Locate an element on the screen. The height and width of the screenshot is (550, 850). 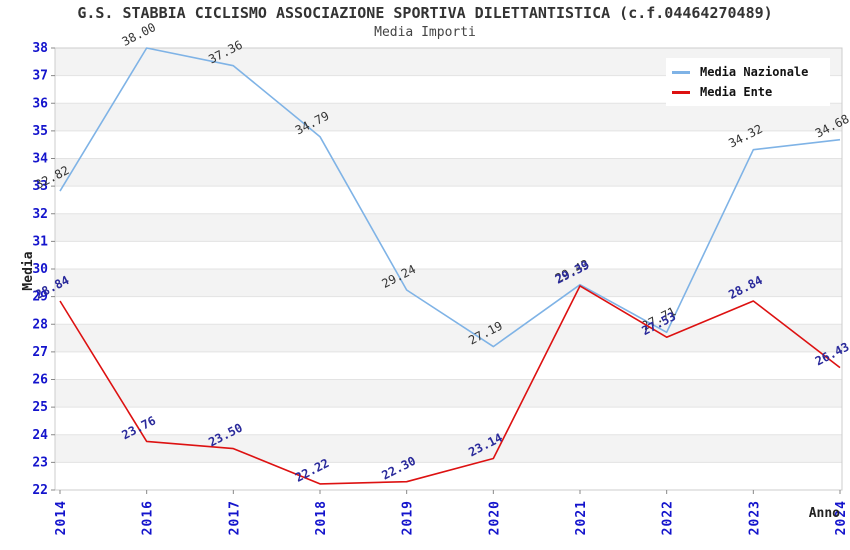
y-tick-label: 36 is located at coordinates (40, 103).